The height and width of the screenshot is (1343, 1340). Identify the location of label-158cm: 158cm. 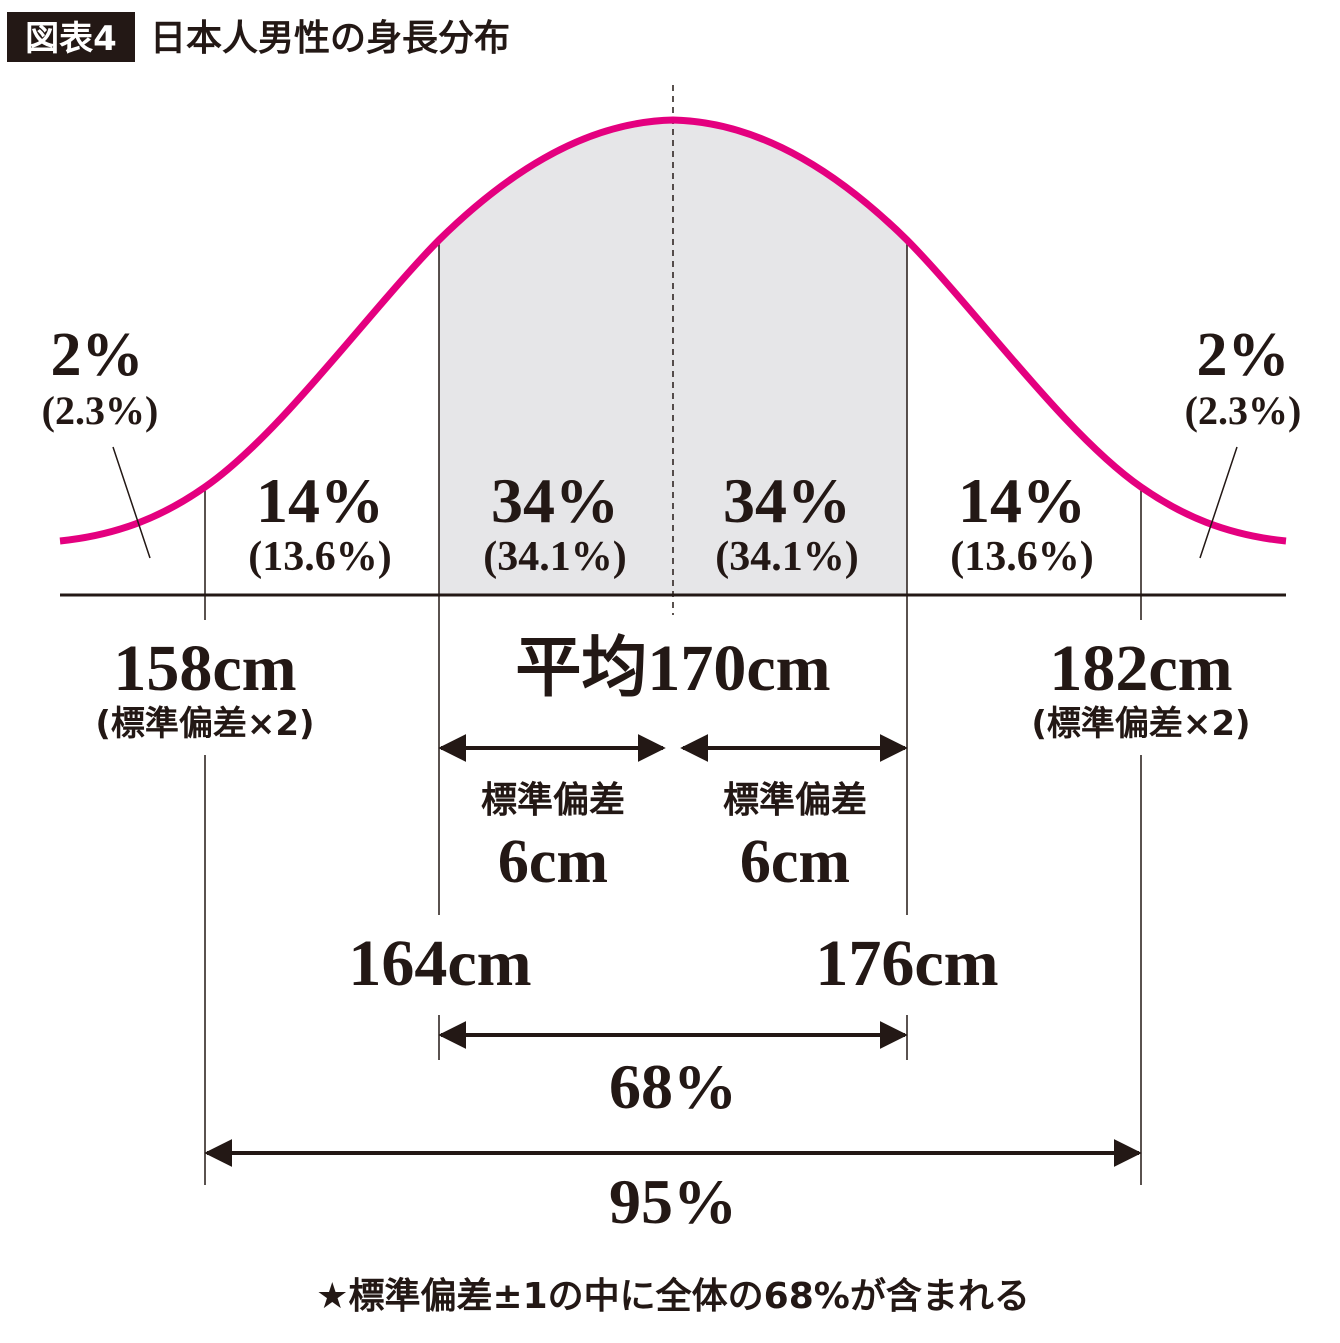
(204, 668).